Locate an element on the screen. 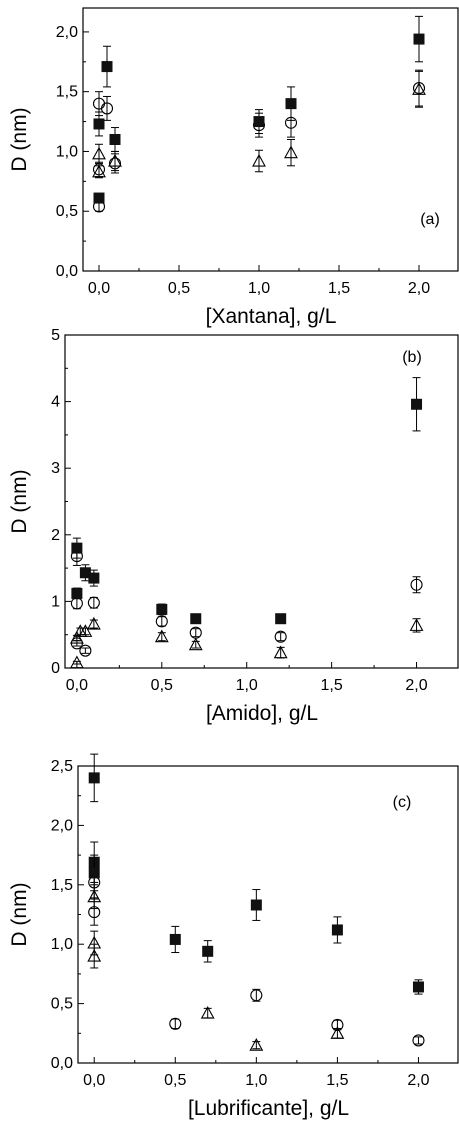 The image size is (459, 1134). y-tick-label: 2 is located at coordinates (55, 535).